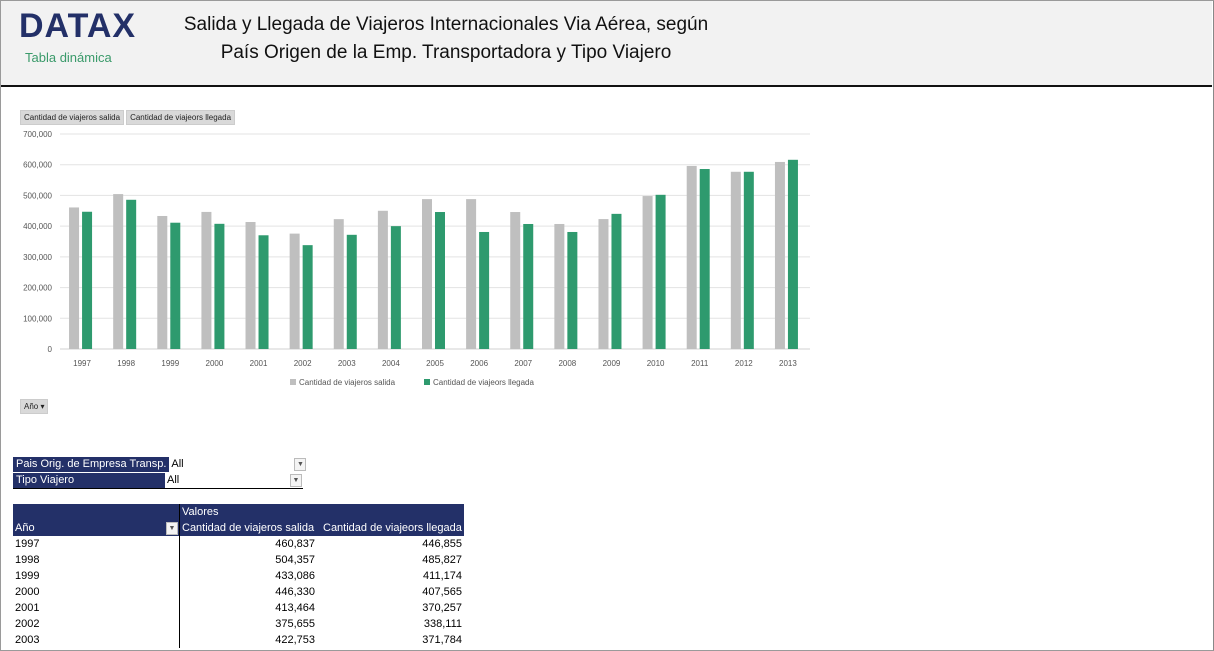 The height and width of the screenshot is (651, 1214). What do you see at coordinates (37, 165) in the screenshot?
I see `y-tick-label: 600,000` at bounding box center [37, 165].